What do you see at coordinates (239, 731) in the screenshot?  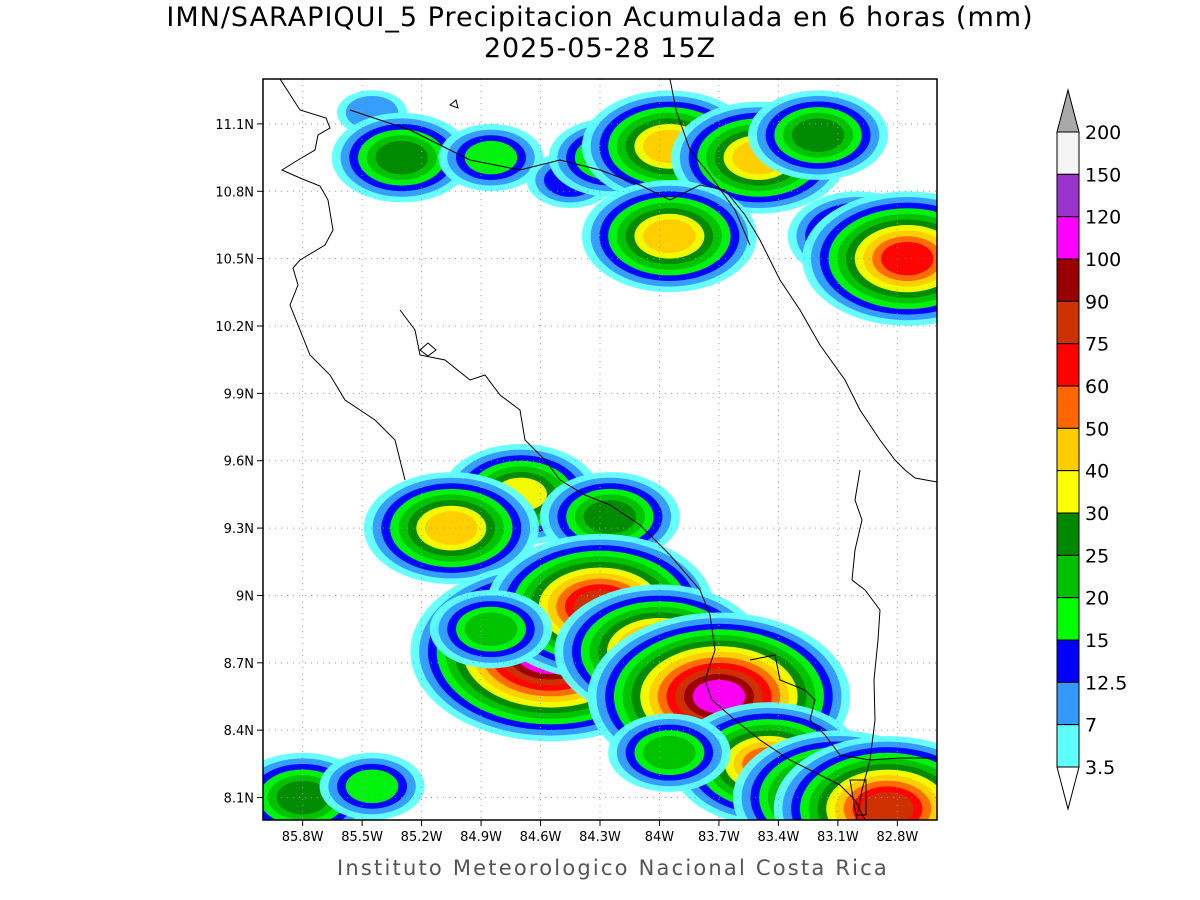 I see `lat-tick-label: 8.4N` at bounding box center [239, 731].